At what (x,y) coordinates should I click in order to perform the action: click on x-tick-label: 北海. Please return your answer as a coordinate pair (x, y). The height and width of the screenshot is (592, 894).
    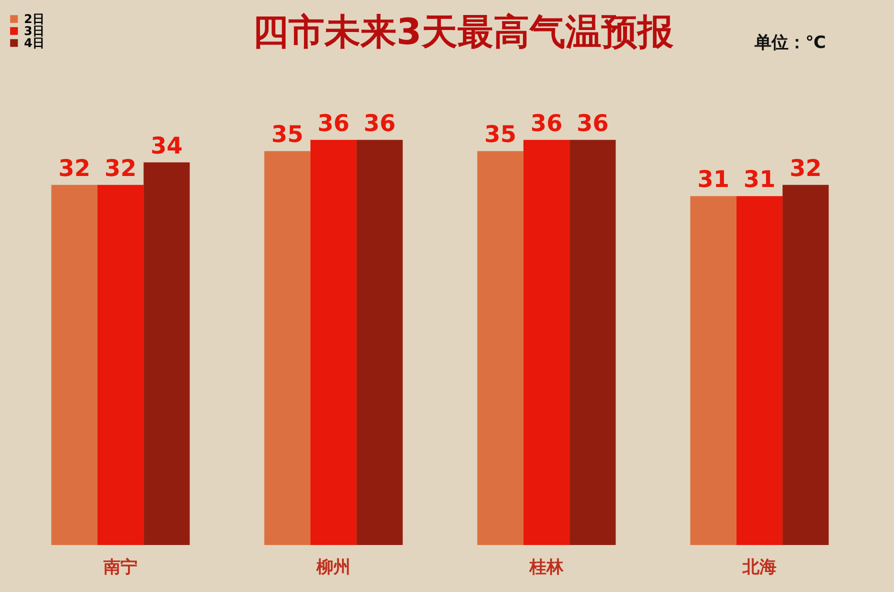
    Looking at the image, I should click on (758, 568).